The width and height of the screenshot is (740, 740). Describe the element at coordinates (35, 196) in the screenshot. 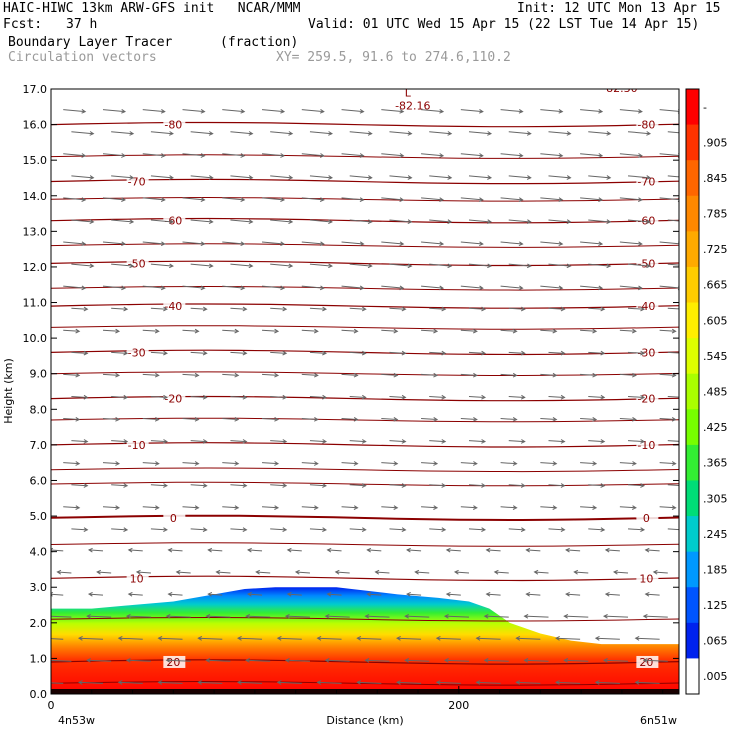

I see `y-tick-label: 14.0` at that location.